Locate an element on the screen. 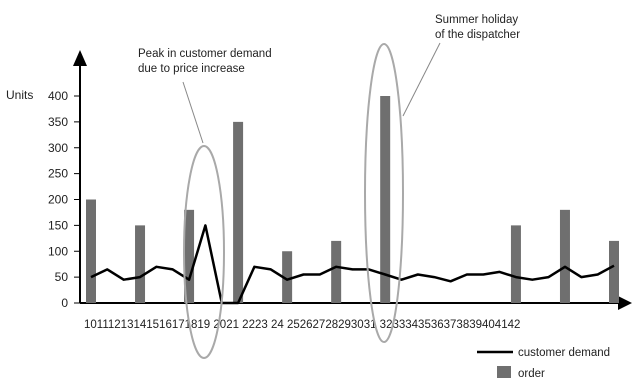 The height and width of the screenshot is (383, 634). annotation-holiday-line-2: of the dispatcher is located at coordinates (477, 35).